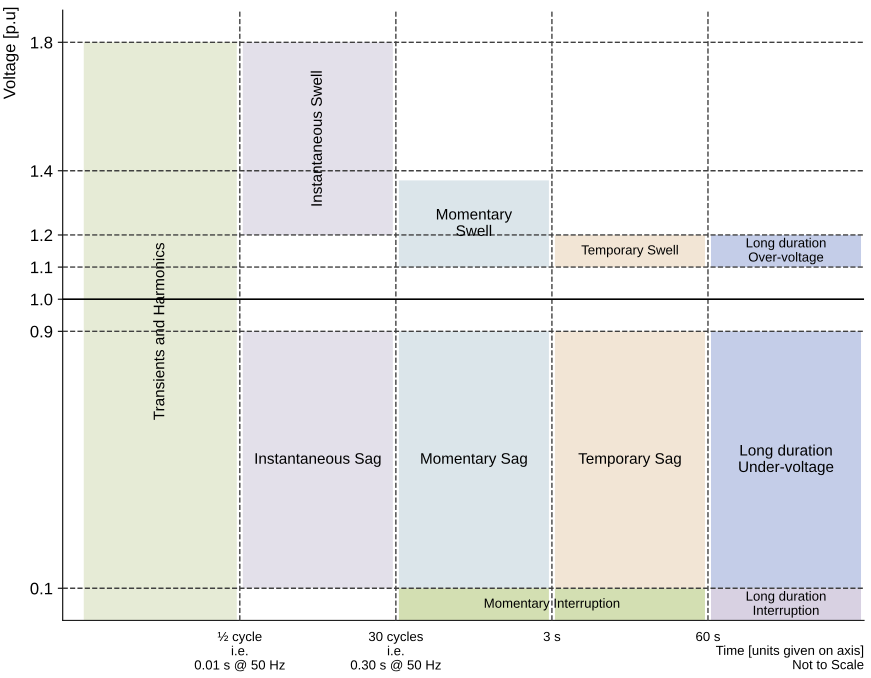 This screenshot has width=871, height=678. Describe the element at coordinates (786, 604) in the screenshot. I see `series-label: Long duration Interruption` at that location.